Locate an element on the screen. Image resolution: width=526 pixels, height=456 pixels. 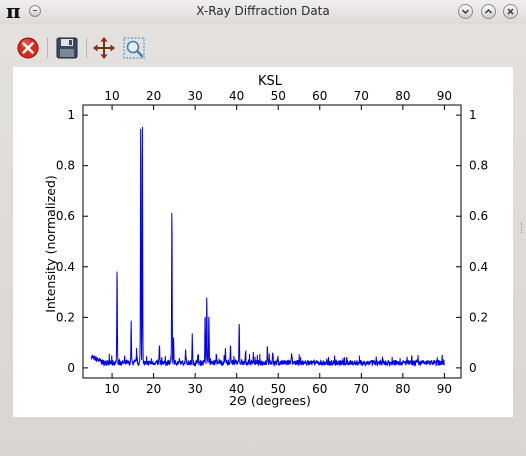
y-tick-label-left: 0.8 is located at coordinates (65, 166).